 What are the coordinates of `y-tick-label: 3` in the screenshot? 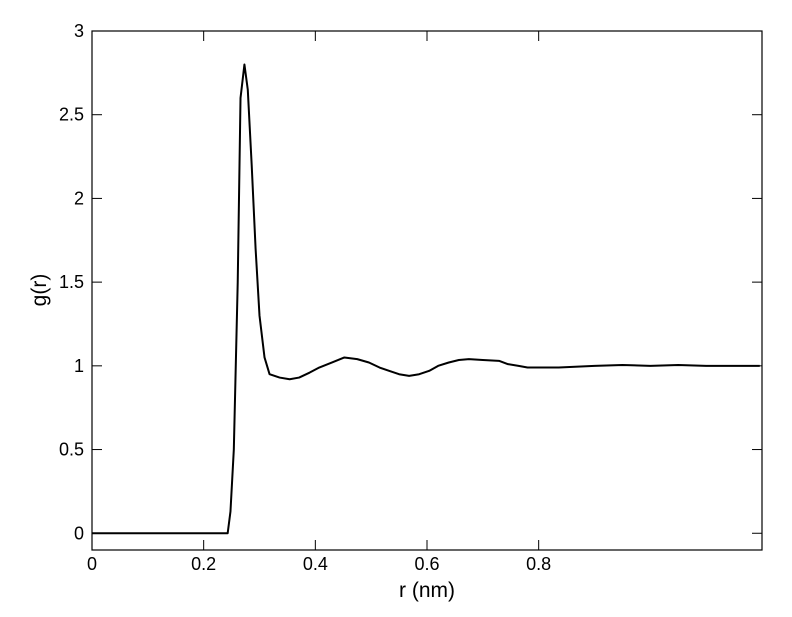 It's located at (79, 31).